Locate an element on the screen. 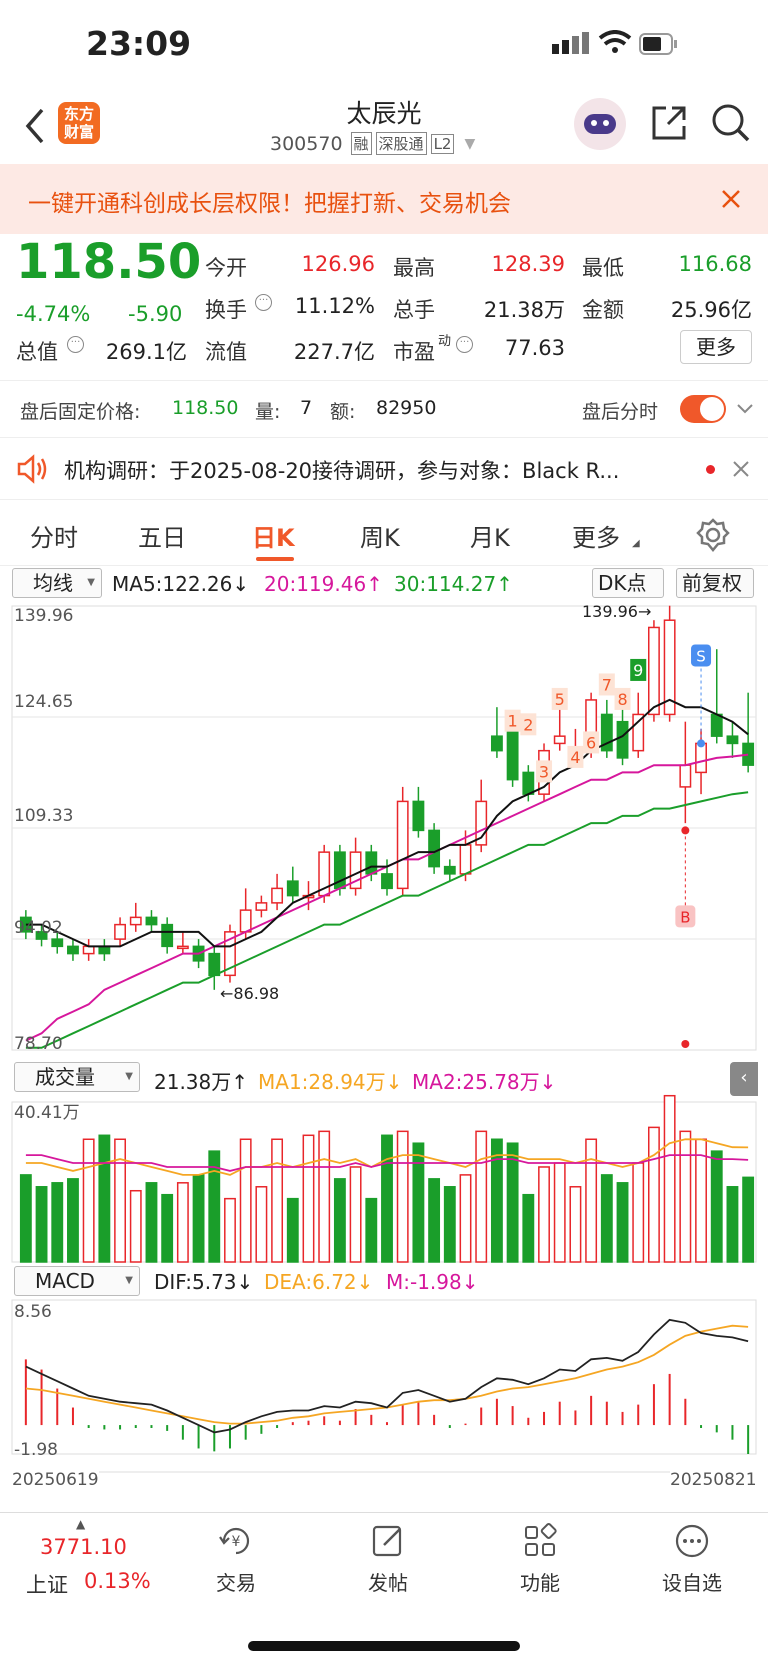 Image resolution: width=768 pixels, height=1662 pixels. after-hours-toggle is located at coordinates (703, 409).